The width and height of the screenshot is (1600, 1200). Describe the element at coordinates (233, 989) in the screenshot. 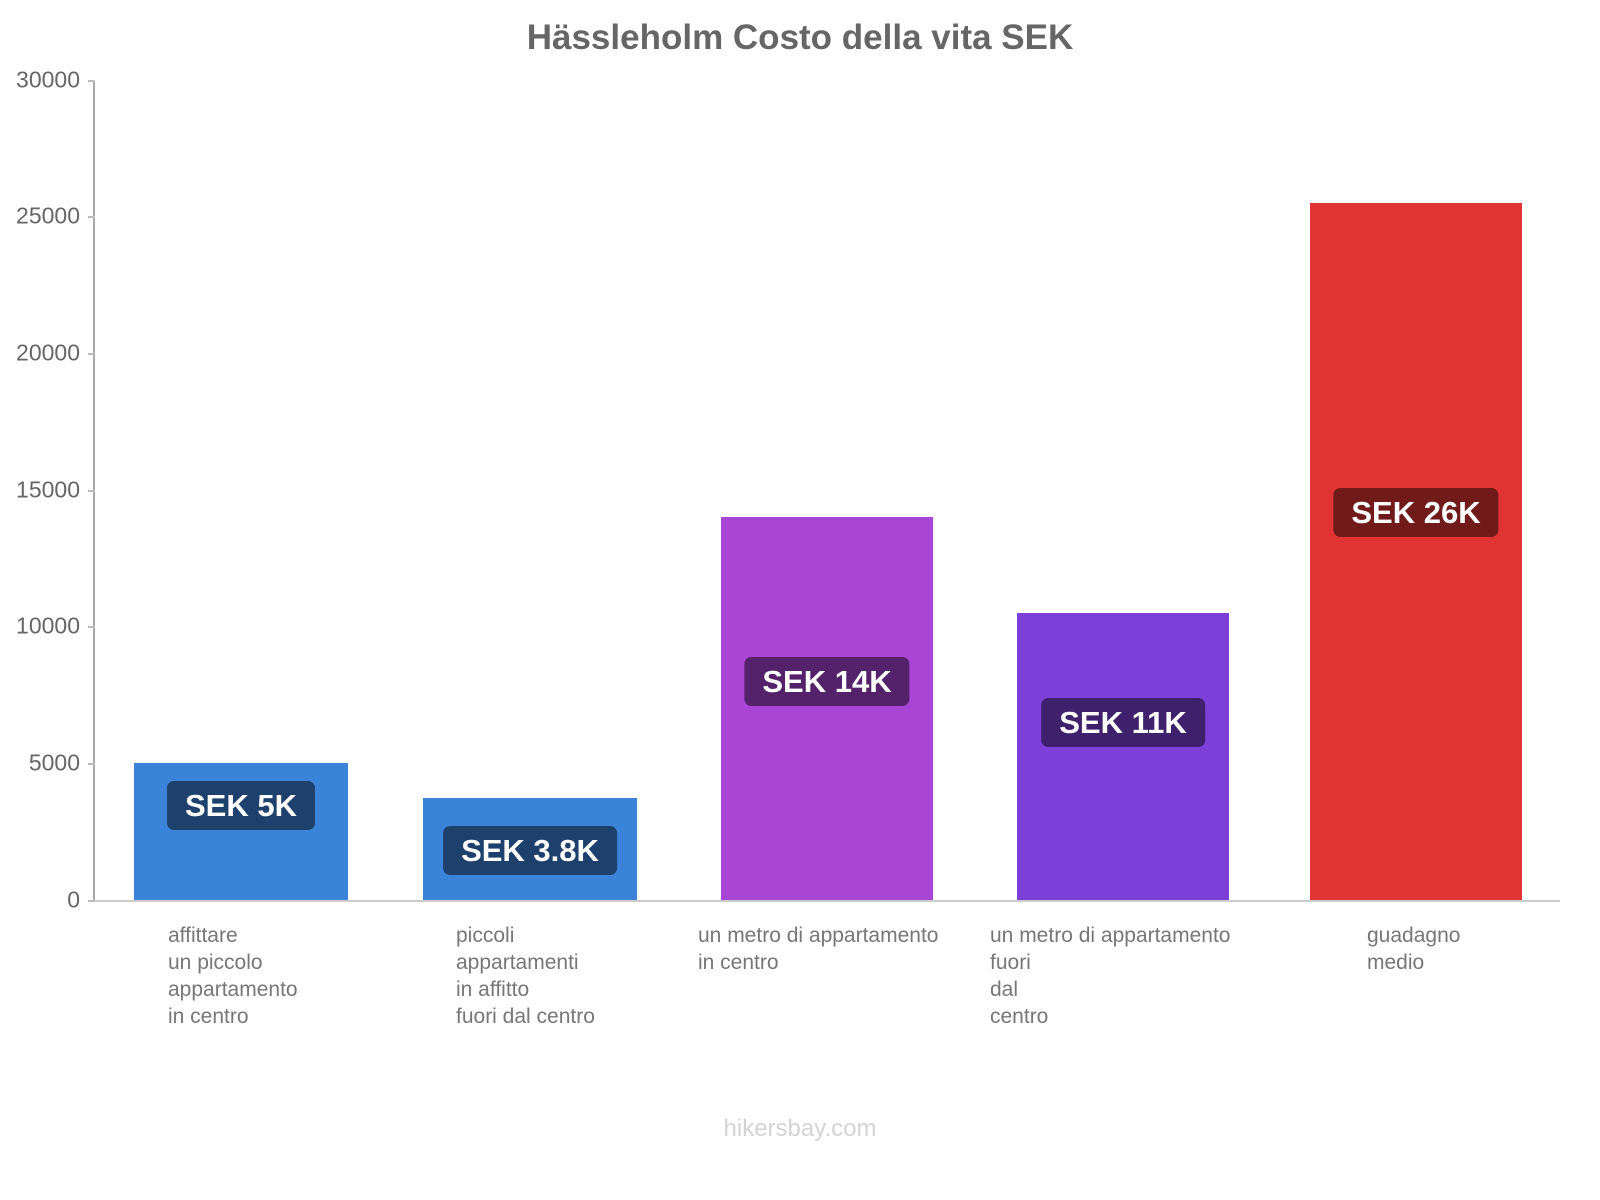

I see `category-line: appartamento` at that location.